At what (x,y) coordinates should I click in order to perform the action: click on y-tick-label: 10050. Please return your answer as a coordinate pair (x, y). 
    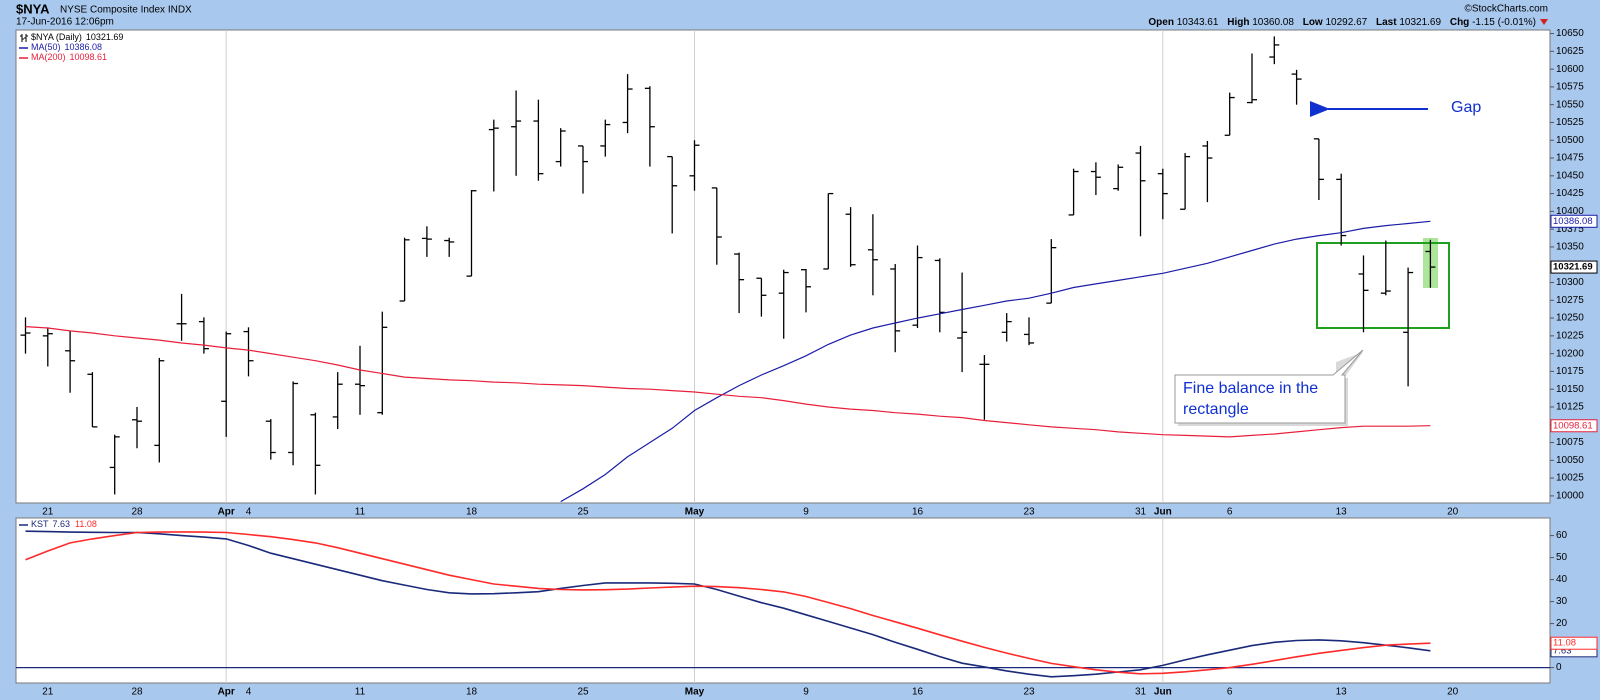
    Looking at the image, I should click on (1570, 460).